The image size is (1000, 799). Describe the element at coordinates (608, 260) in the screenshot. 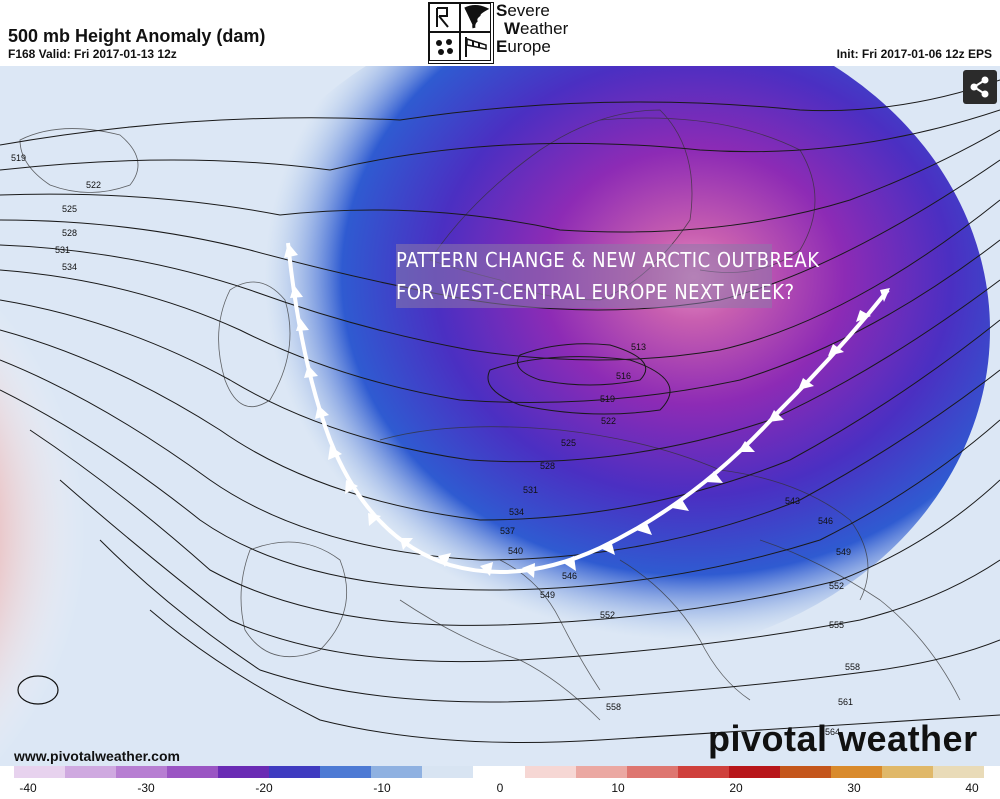

I see `headline-line-1: PATTERN CHANGE & NEW ARCTIC OUTBREAK` at that location.